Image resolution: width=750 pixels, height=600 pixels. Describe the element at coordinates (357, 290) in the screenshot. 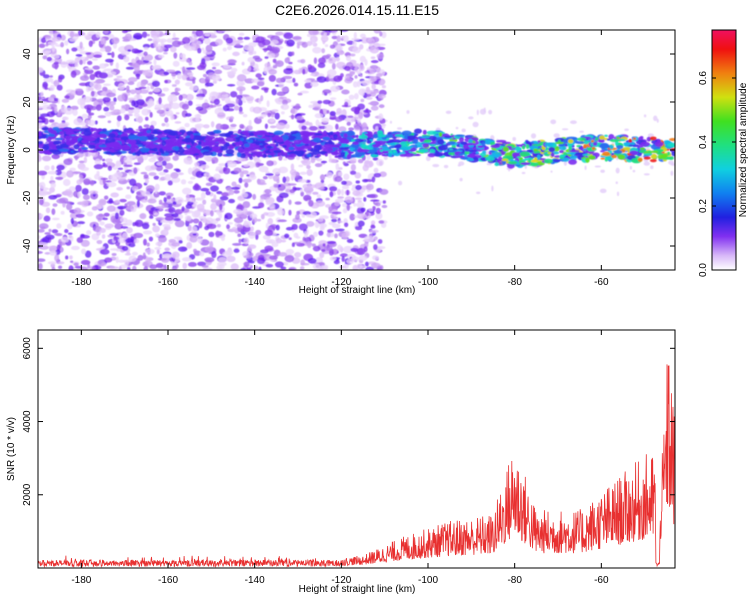

I see `spectrogram-x-axis-label: Height of straight line (km)` at that location.